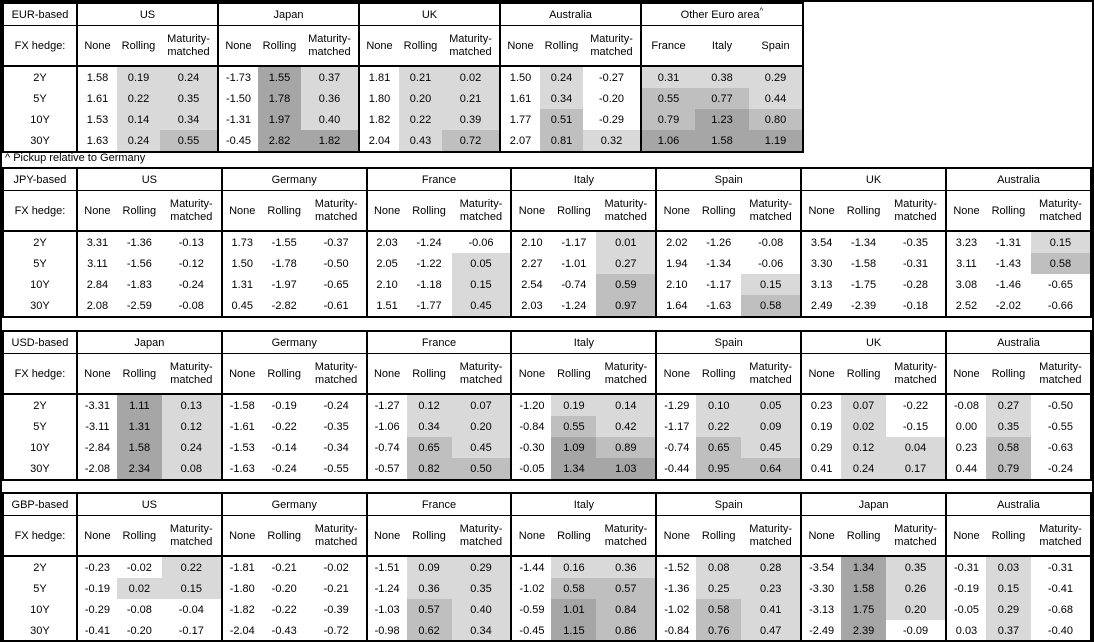 The height and width of the screenshot is (642, 1094). What do you see at coordinates (96, 306) in the screenshot?
I see `value-cell: 2.08` at bounding box center [96, 306].